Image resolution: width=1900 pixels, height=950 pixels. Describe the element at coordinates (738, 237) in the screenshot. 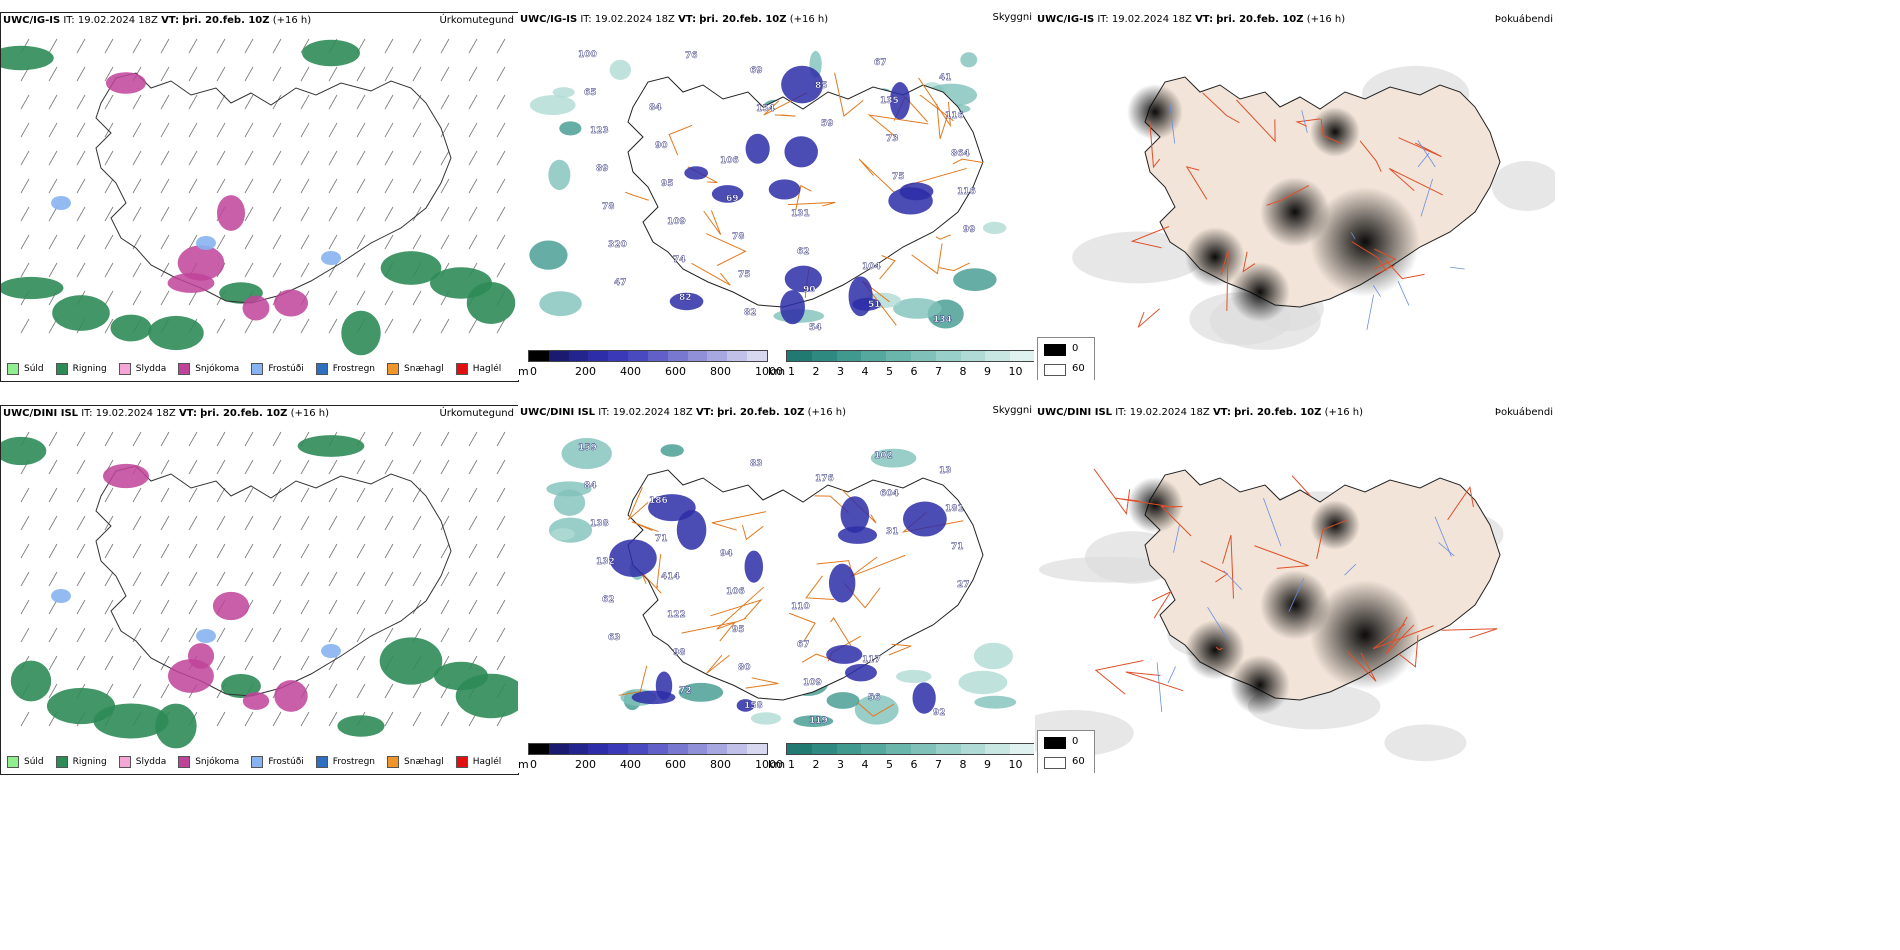

I see `cloud-base-label: 78` at that location.